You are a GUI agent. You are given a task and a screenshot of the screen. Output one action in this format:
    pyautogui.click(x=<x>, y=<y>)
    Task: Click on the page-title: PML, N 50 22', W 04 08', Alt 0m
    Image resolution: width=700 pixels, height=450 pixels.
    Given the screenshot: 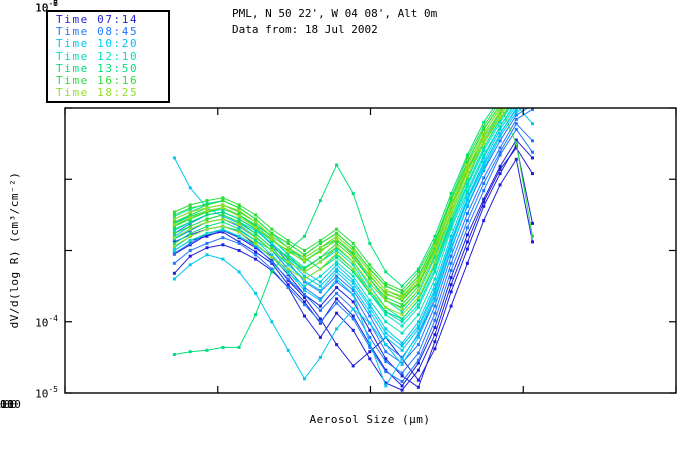 What is the action you would take?
    pyautogui.click(x=335, y=13)
    